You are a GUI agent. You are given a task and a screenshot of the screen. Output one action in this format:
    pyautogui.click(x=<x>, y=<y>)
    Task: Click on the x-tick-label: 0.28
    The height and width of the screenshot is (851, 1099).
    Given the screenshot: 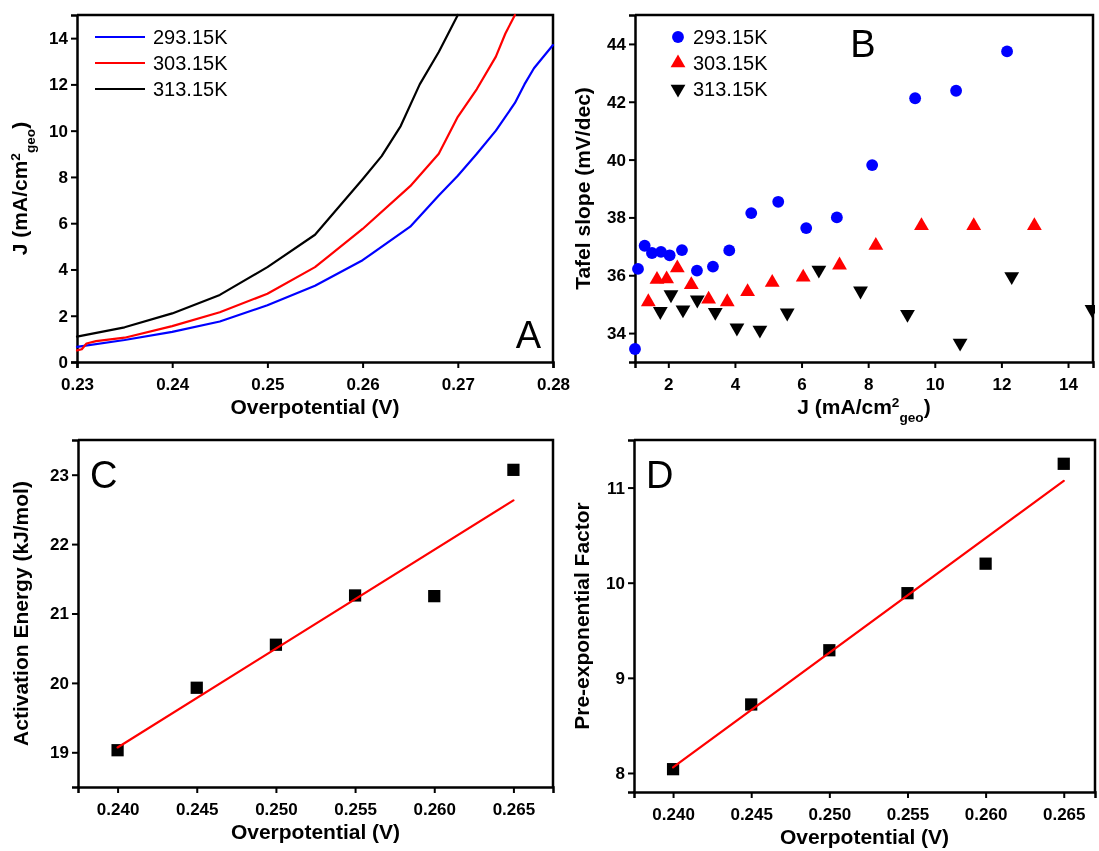 What is the action you would take?
    pyautogui.click(x=553, y=384)
    